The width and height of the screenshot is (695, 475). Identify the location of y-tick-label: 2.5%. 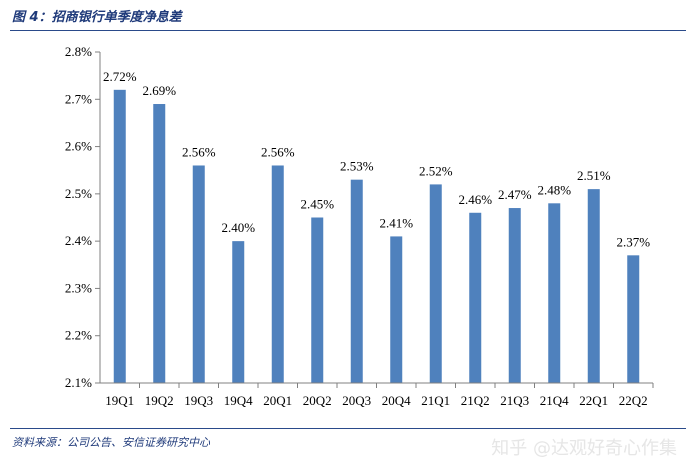
(78, 193).